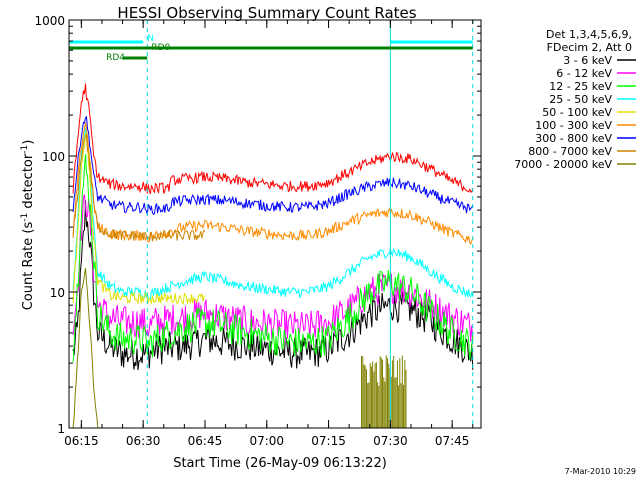 The width and height of the screenshot is (640, 480). Describe the element at coordinates (328, 441) in the screenshot. I see `x-tick-label: 07:15` at that location.